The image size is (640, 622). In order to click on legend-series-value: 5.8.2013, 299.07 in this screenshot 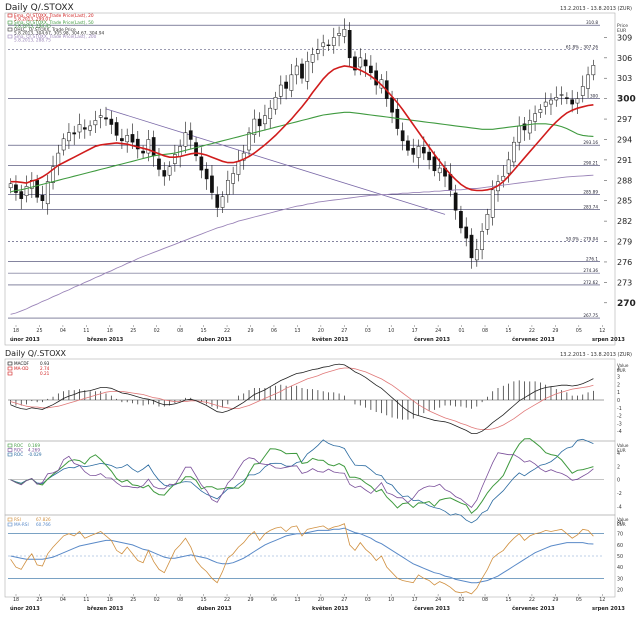, I will do `click(32, 20)`.